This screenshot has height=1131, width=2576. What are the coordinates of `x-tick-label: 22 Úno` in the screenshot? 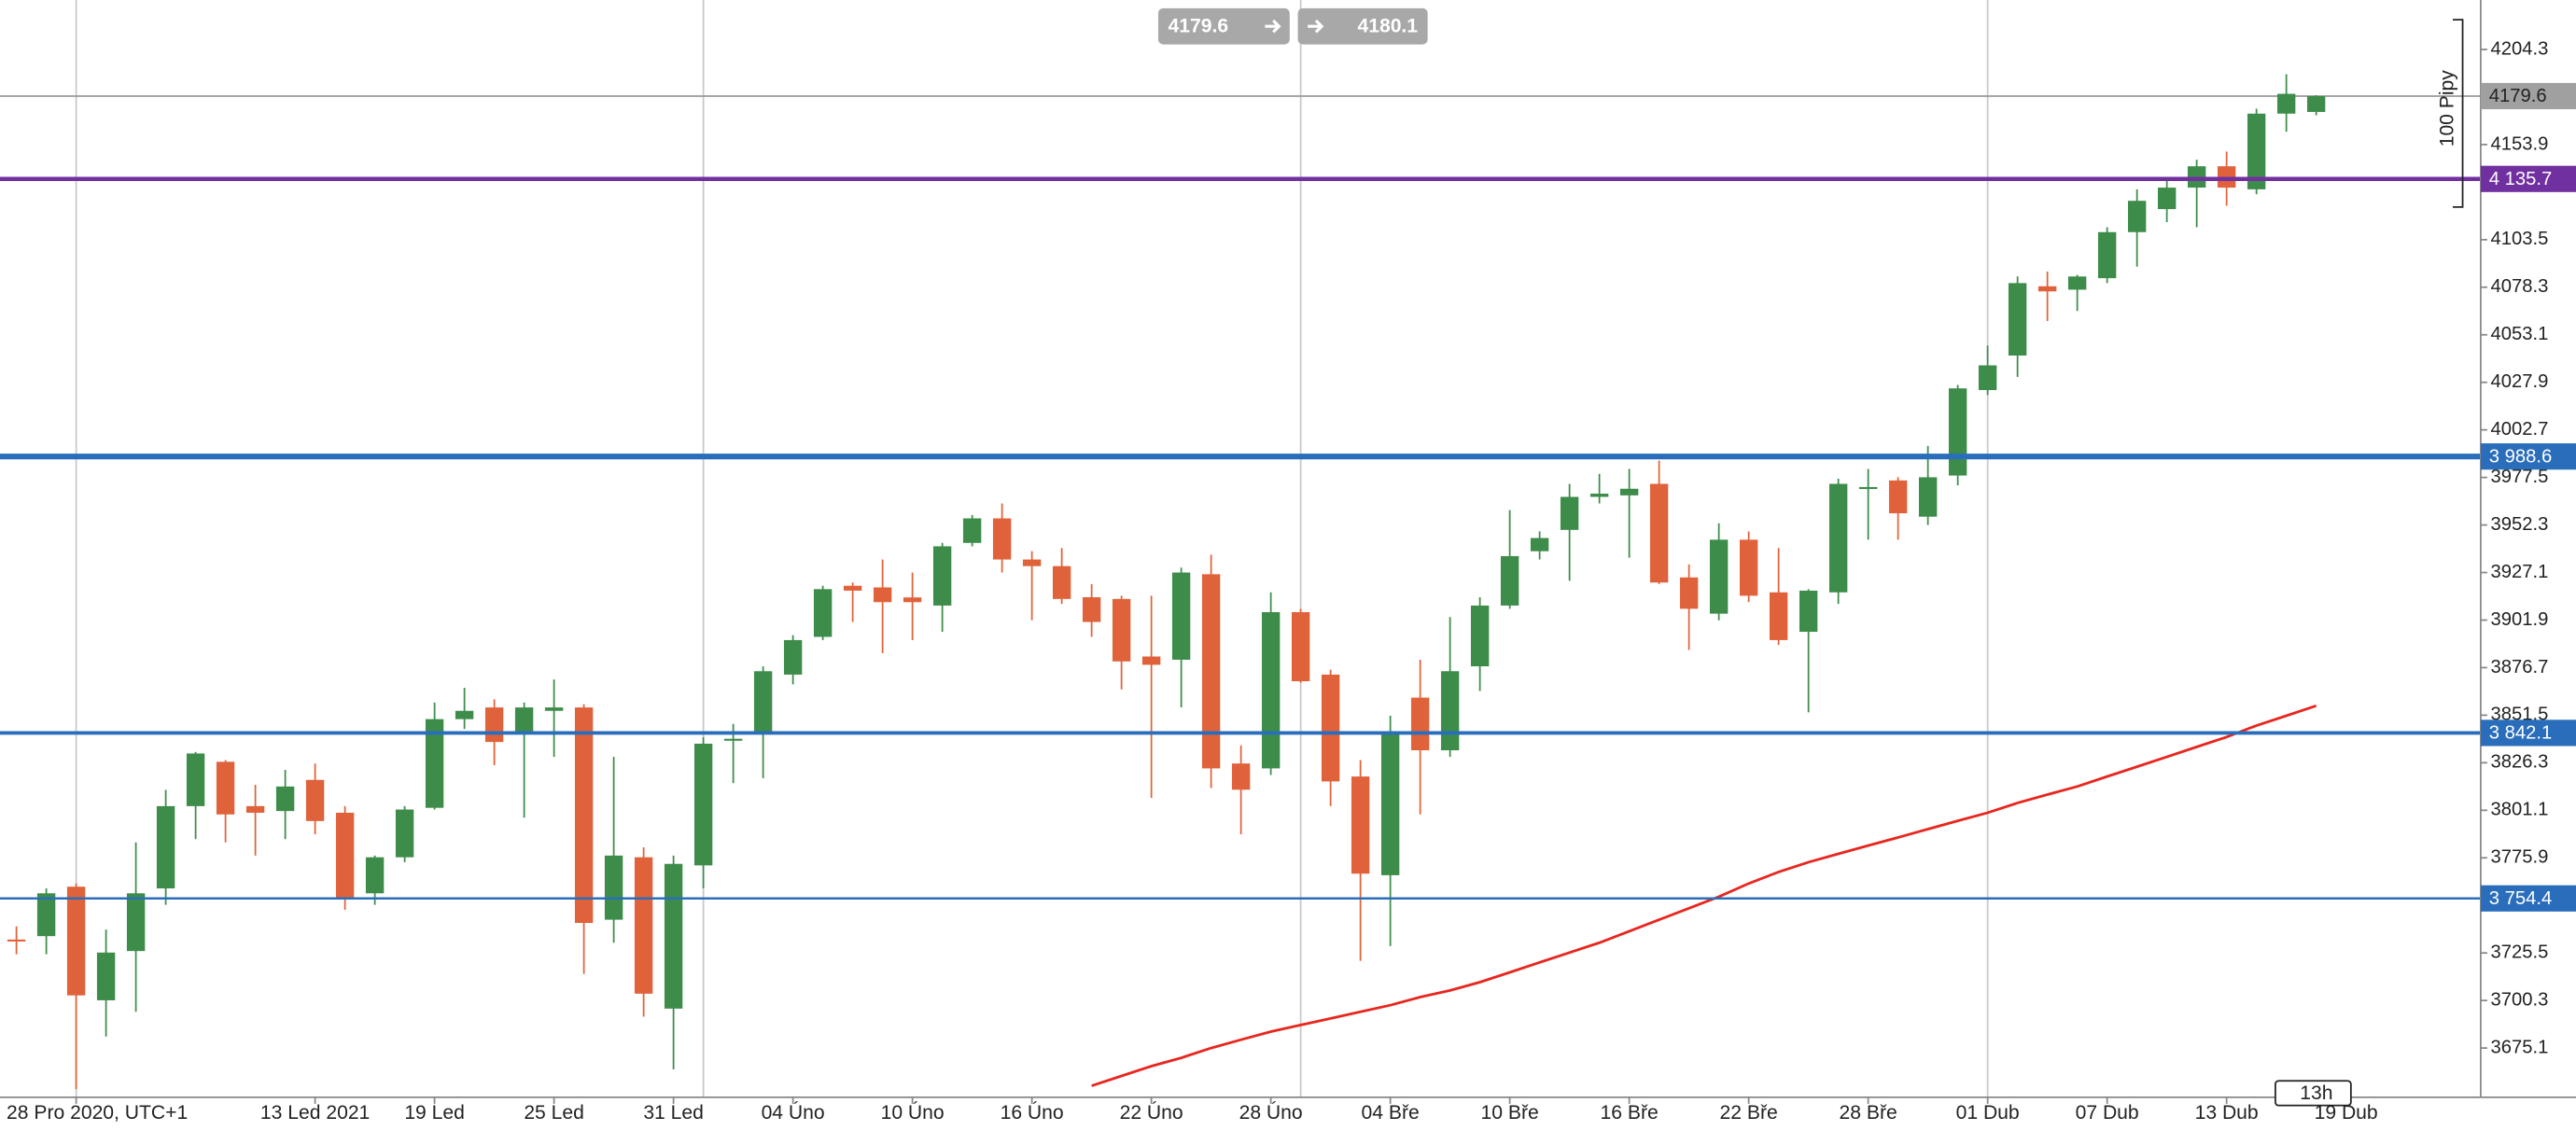 It's located at (1151, 1113).